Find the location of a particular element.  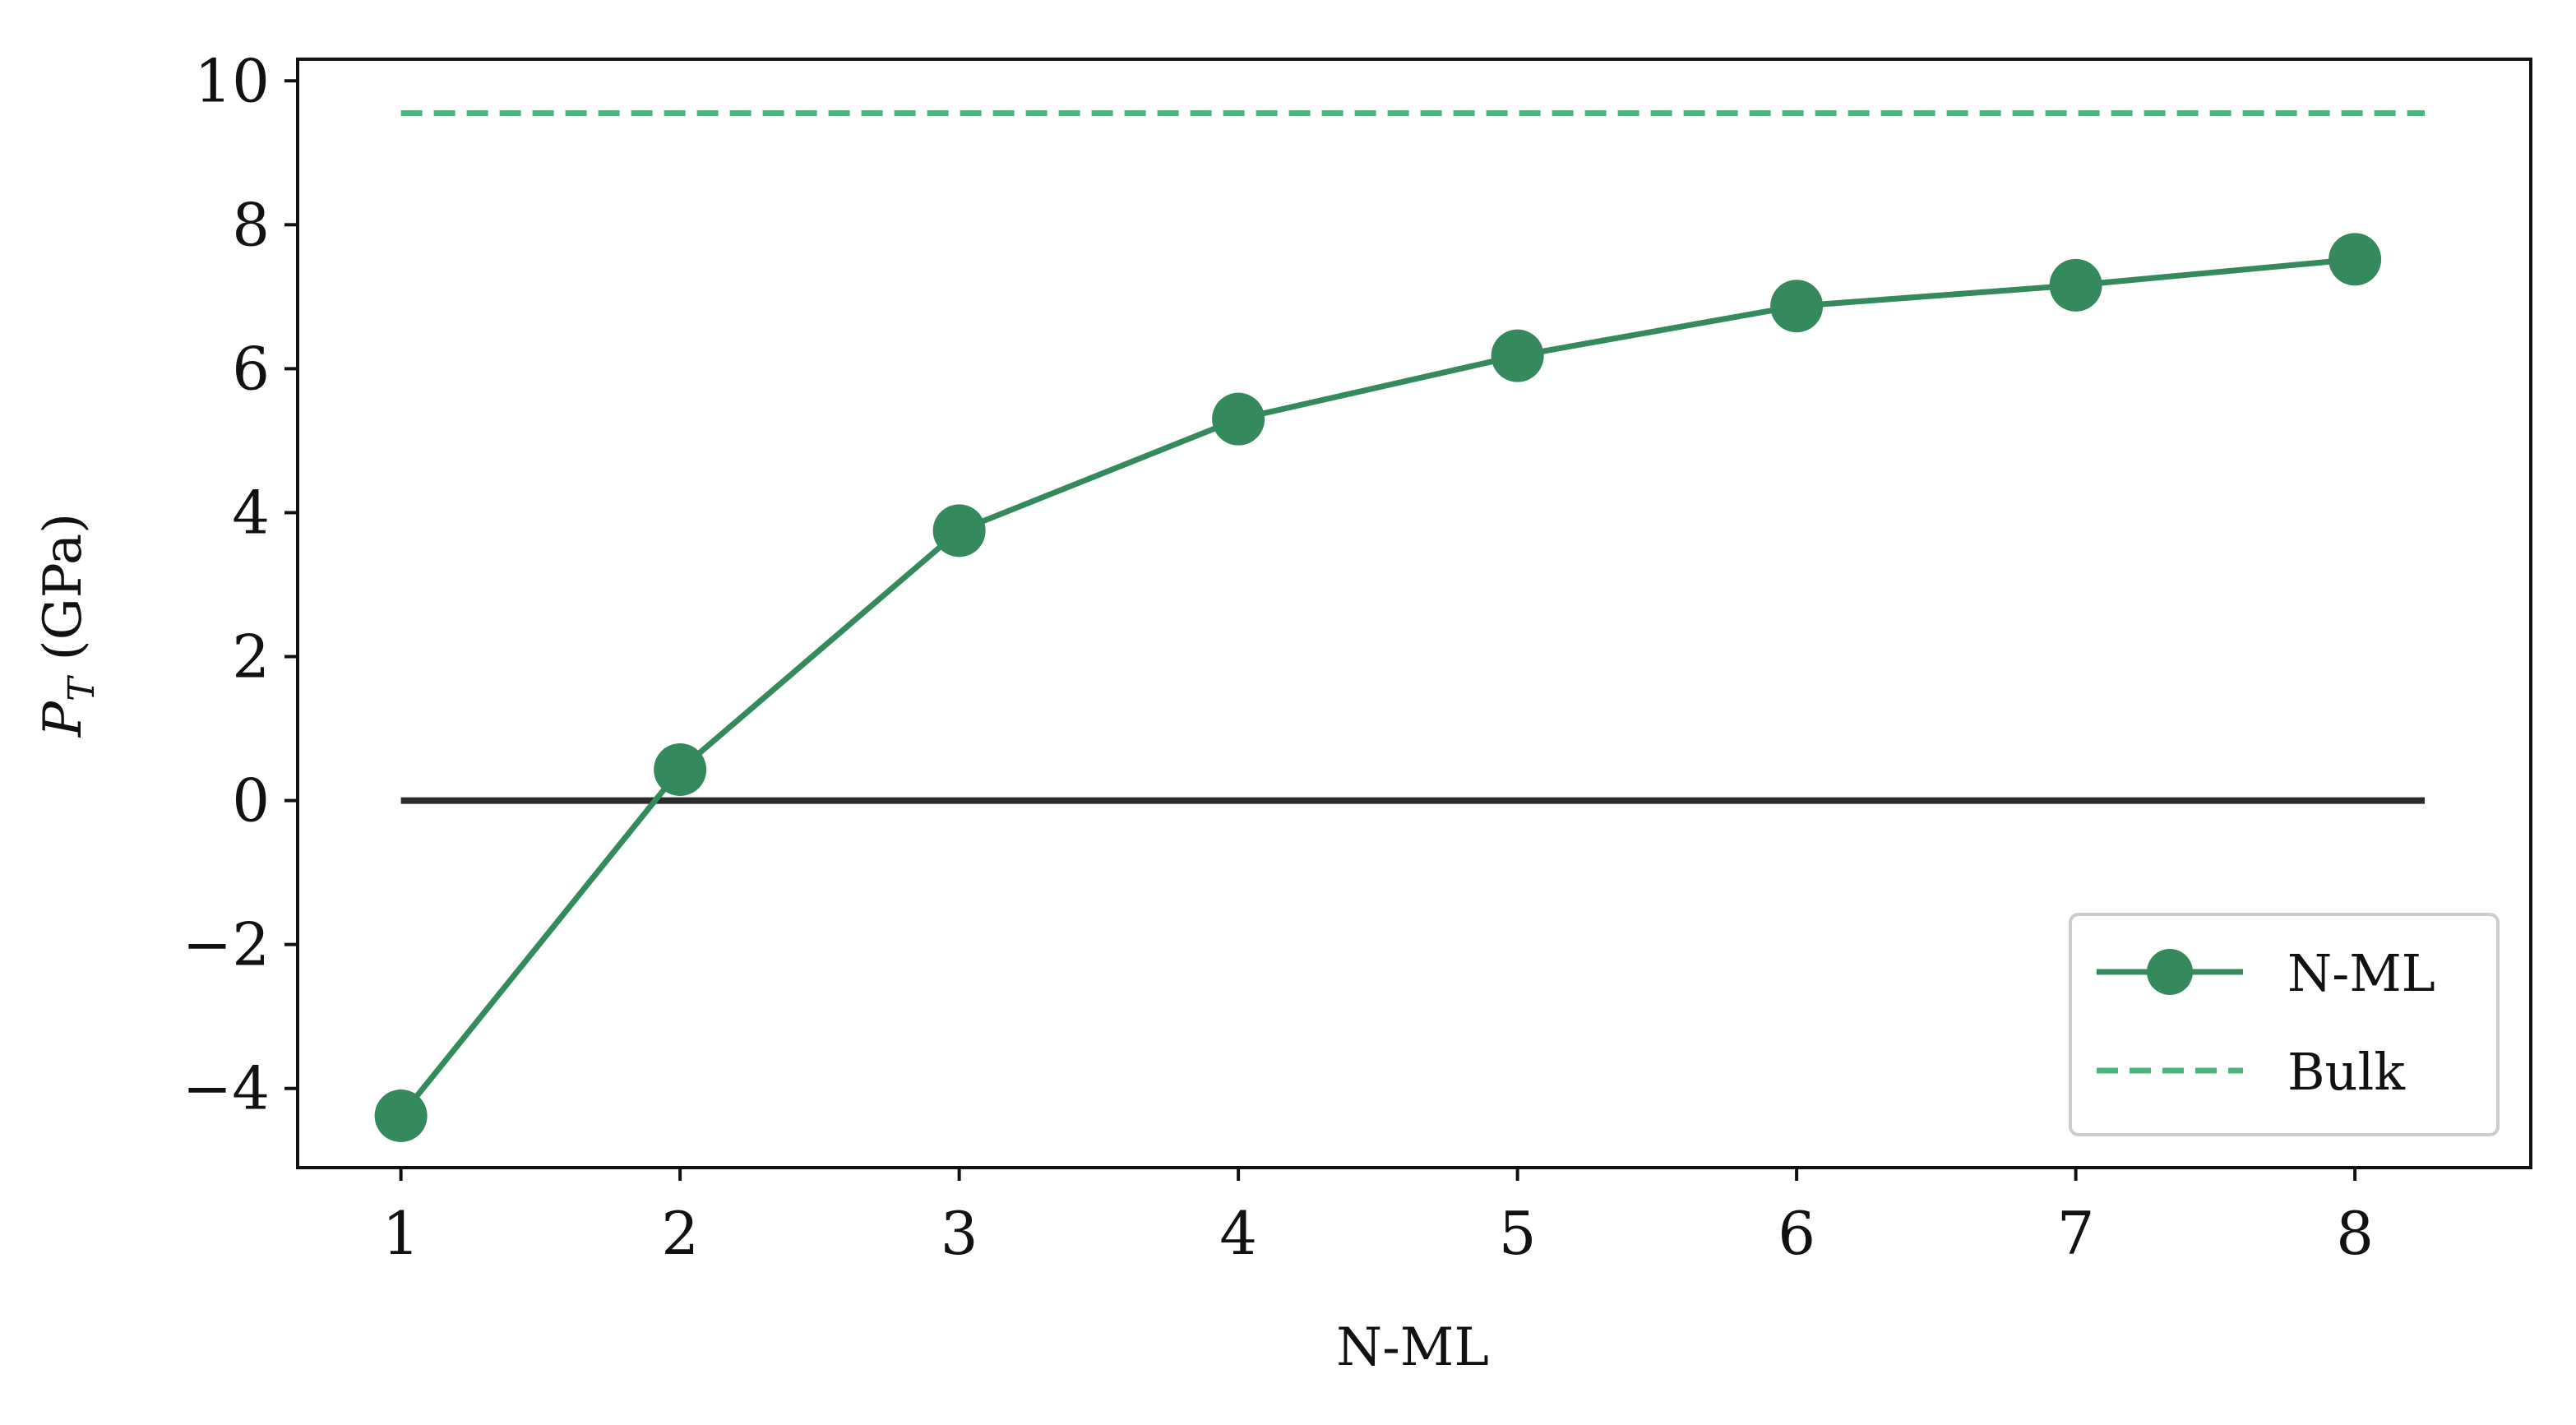

legend-label-n-ml: N-ML is located at coordinates (2361, 973).